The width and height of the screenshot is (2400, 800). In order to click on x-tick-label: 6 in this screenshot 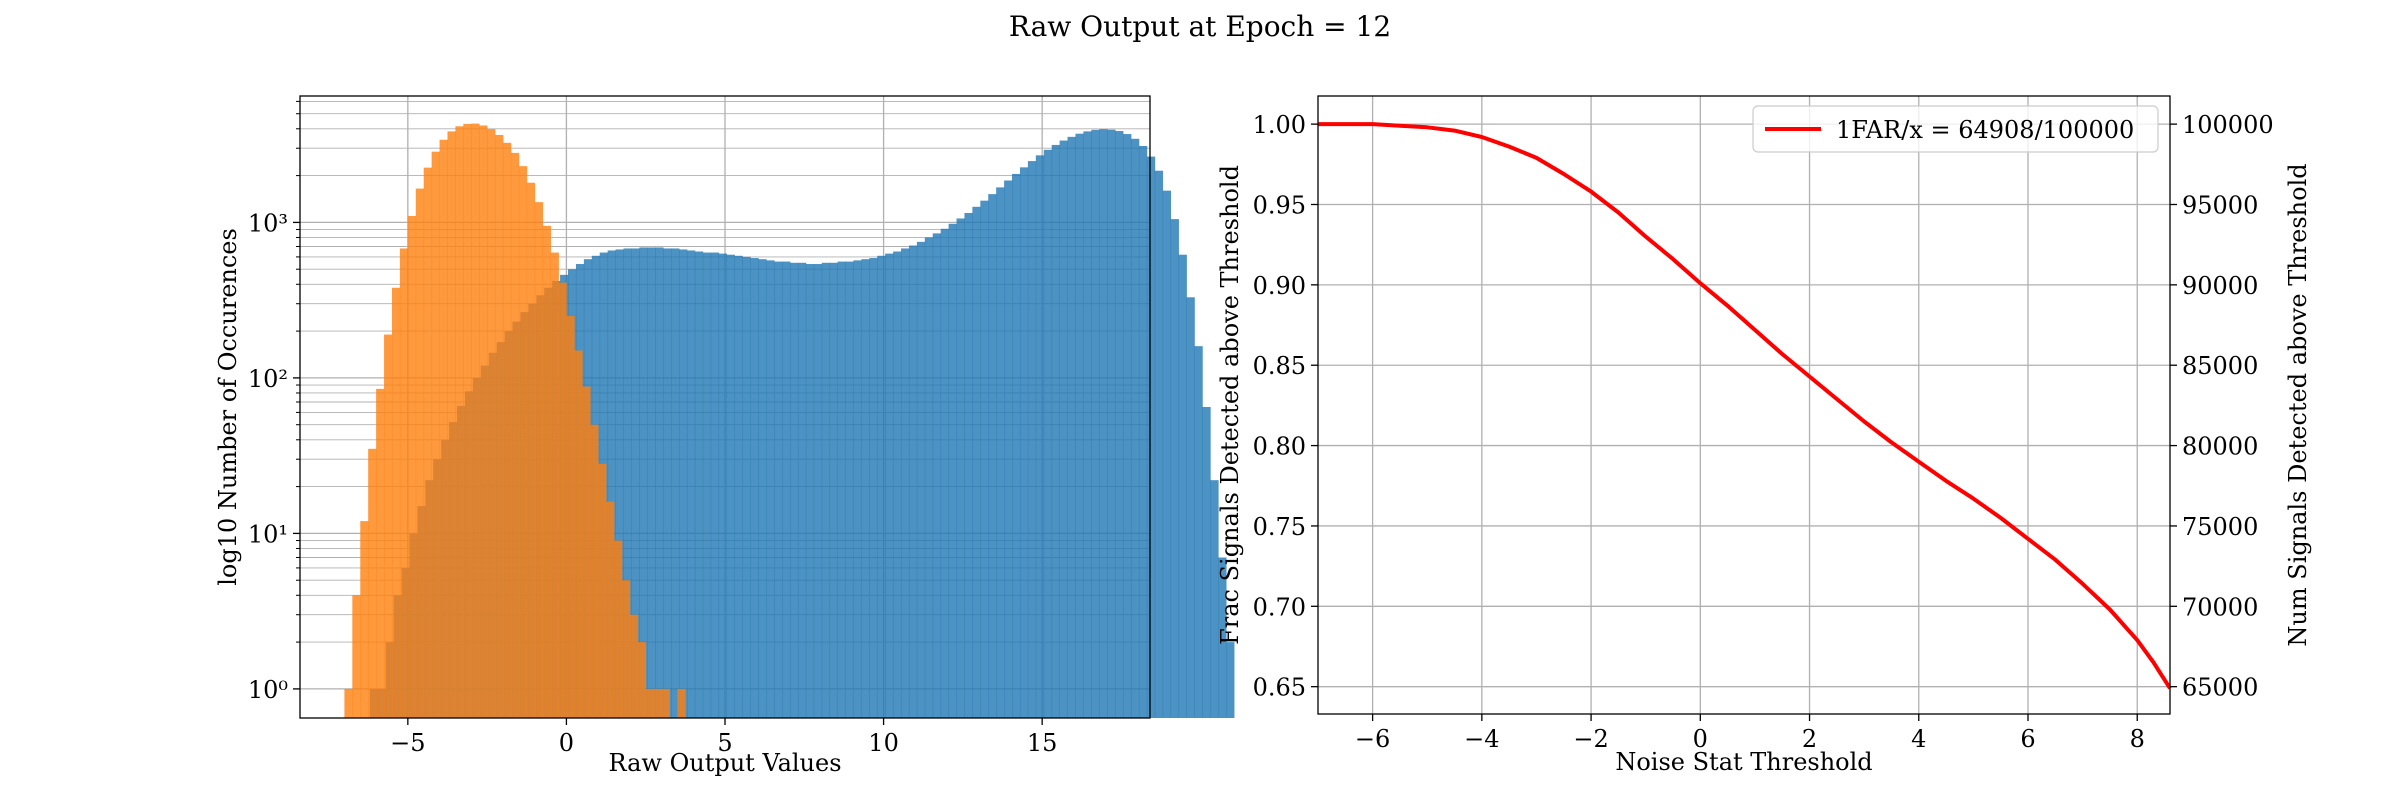, I will do `click(2027, 739)`.